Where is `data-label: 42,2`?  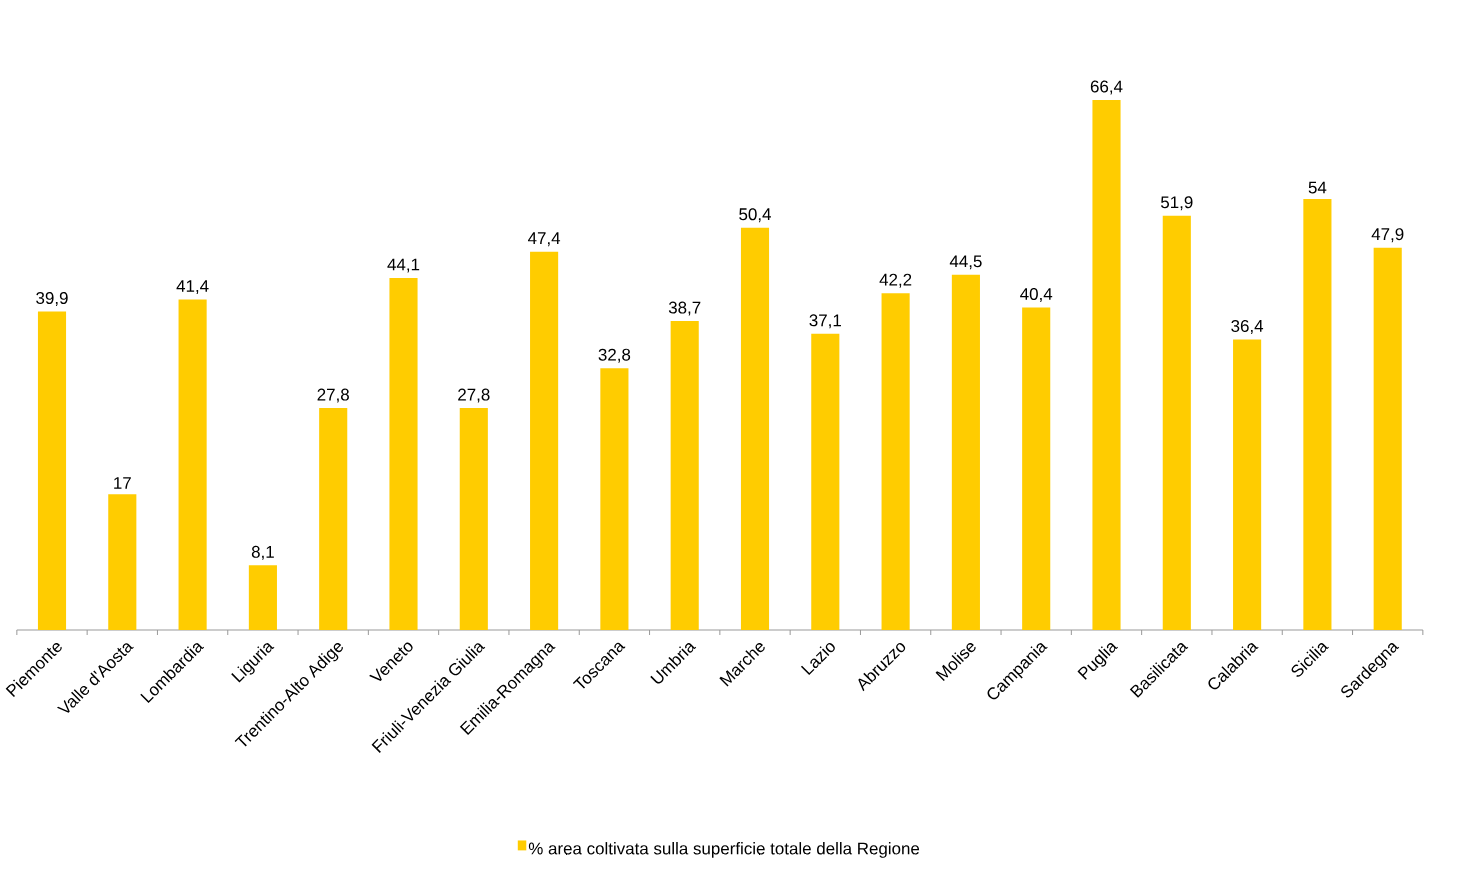 data-label: 42,2 is located at coordinates (895, 280).